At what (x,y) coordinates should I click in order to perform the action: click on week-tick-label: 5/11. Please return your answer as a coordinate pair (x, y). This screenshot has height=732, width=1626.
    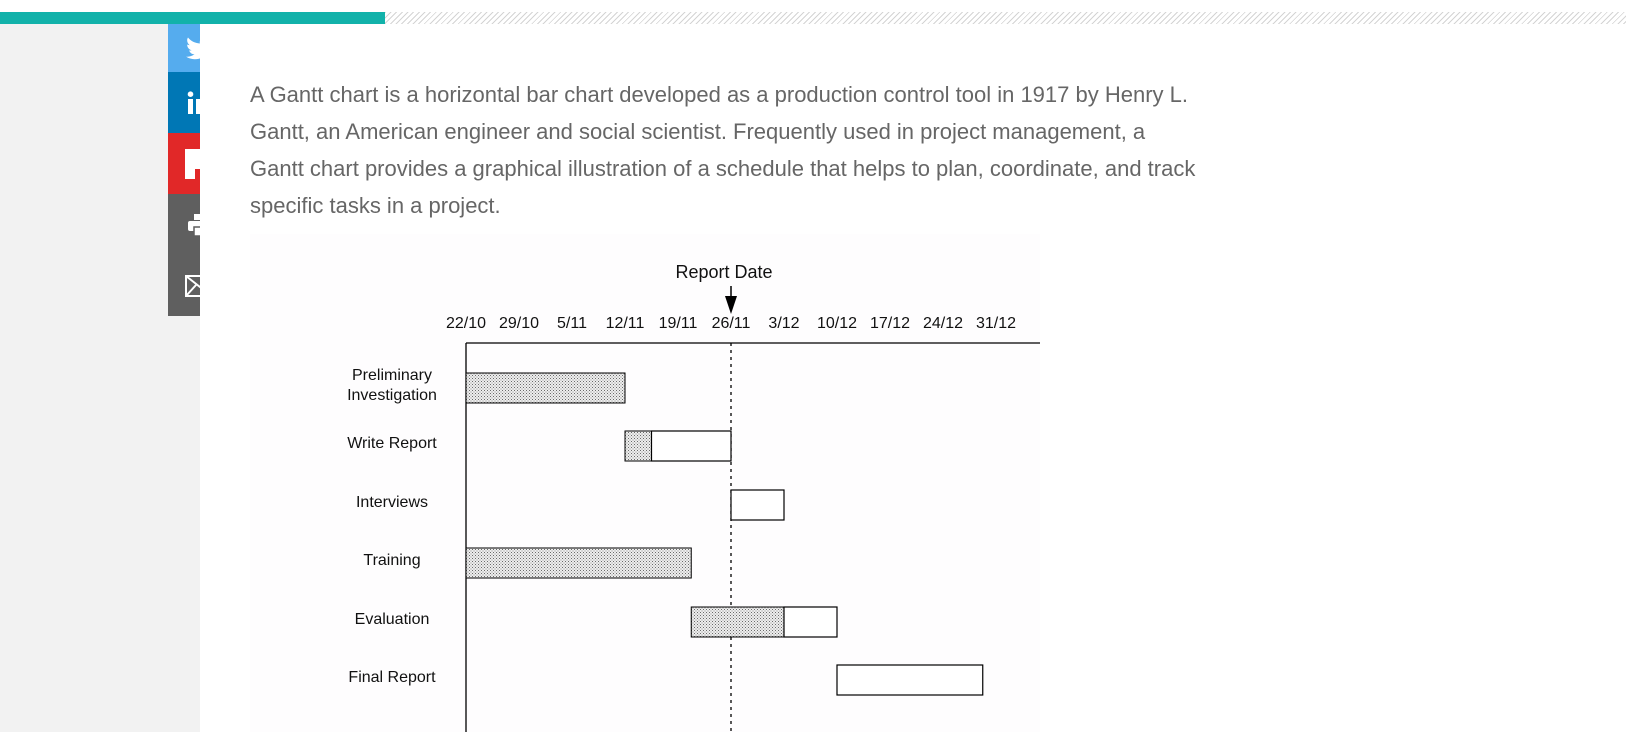
    Looking at the image, I should click on (572, 323).